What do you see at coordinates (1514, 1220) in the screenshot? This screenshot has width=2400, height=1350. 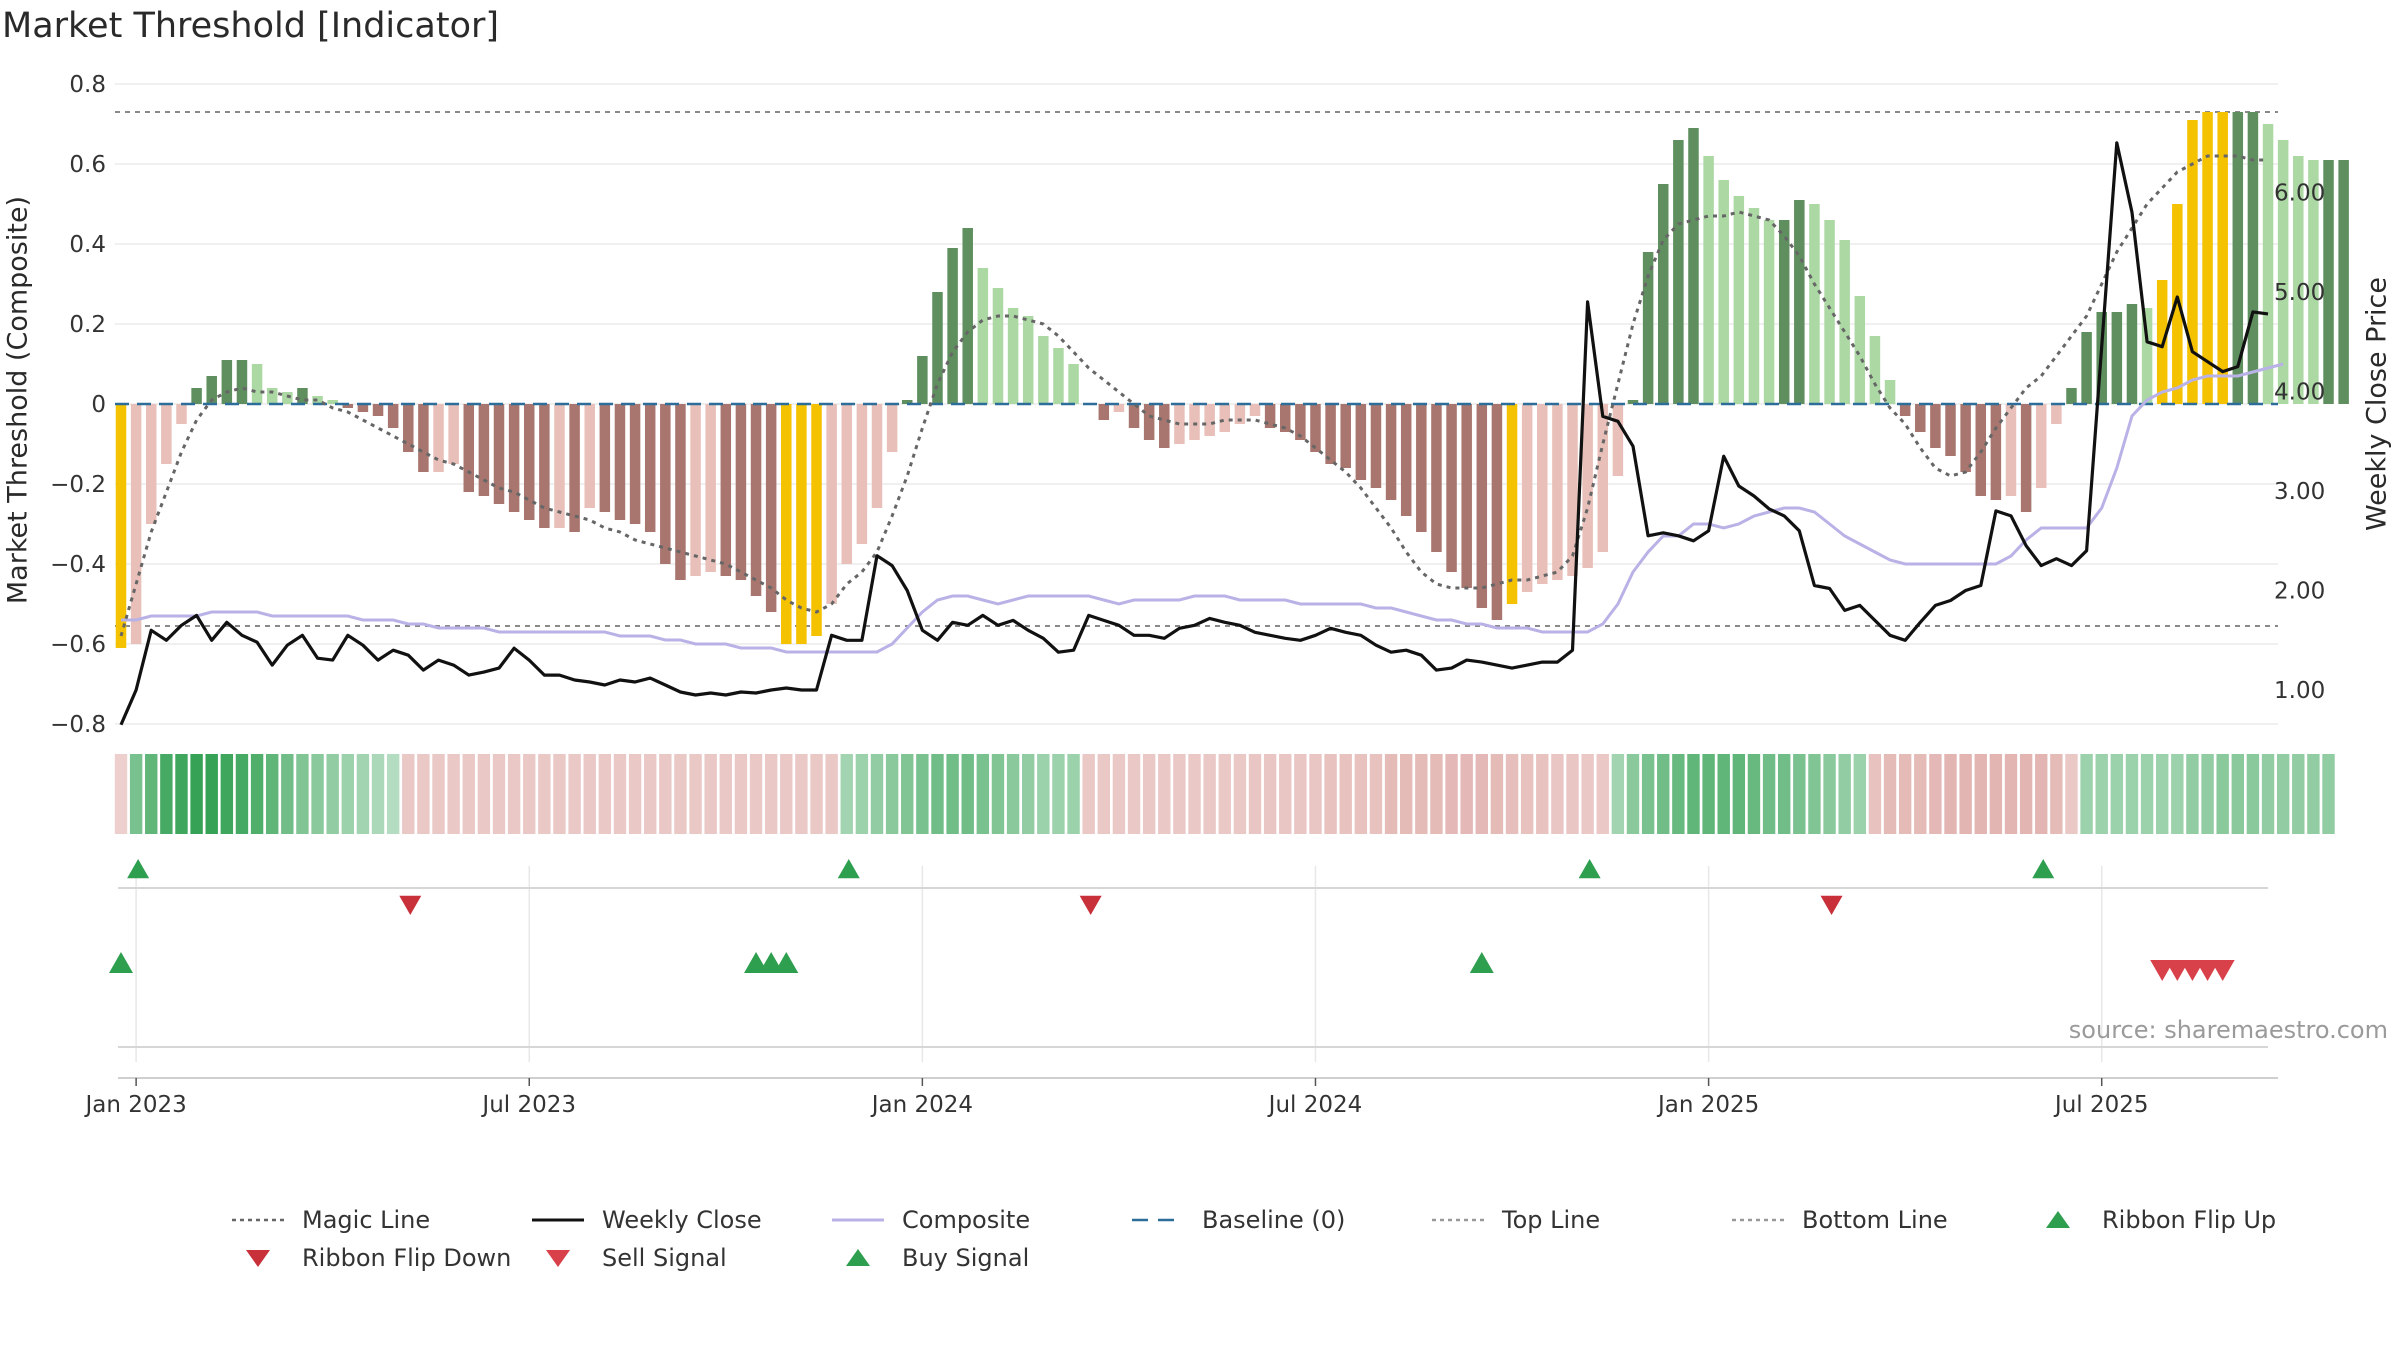 I see `legend-top-line: Top Line` at bounding box center [1514, 1220].